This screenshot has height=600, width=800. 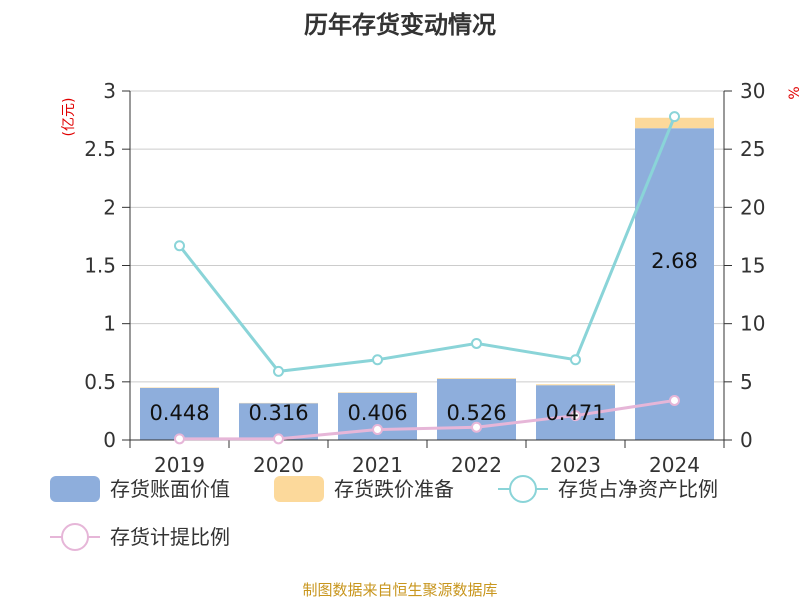 I want to click on left-tick-label: 1, so click(x=109, y=324).